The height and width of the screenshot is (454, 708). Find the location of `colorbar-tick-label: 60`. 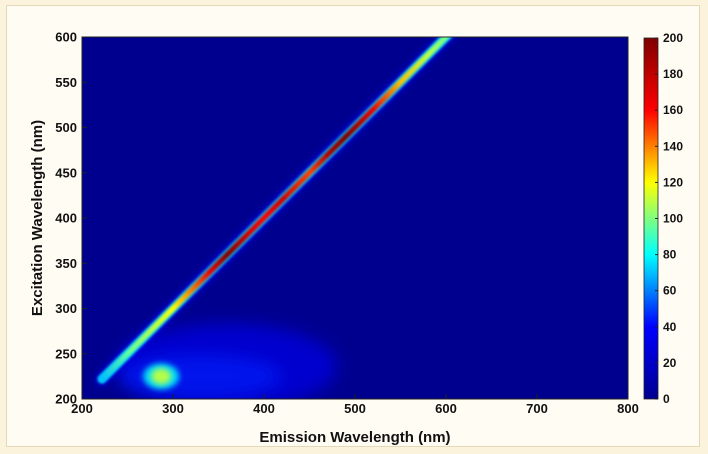

colorbar-tick-label: 60 is located at coordinates (670, 291).